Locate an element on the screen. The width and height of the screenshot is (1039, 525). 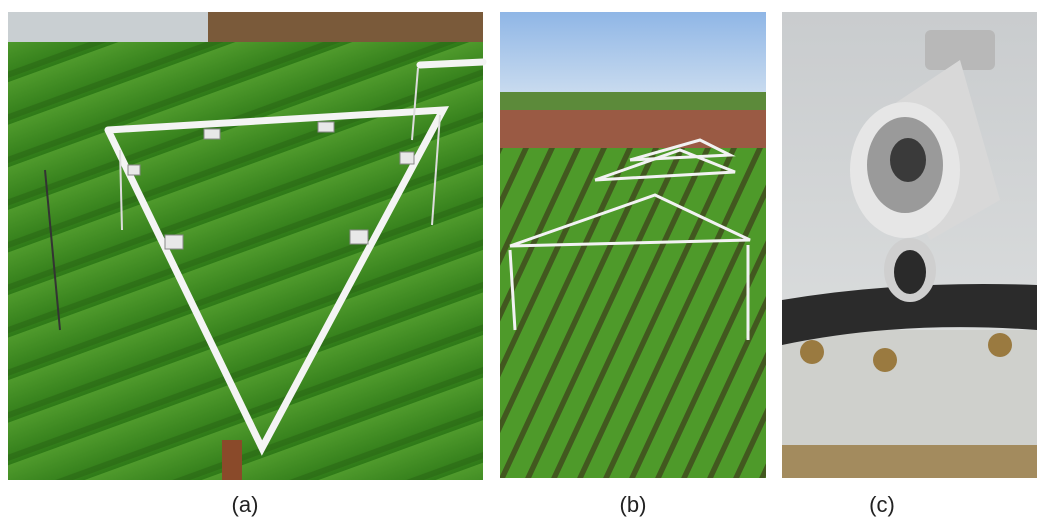
caption: (a) is located at coordinates (245, 504).